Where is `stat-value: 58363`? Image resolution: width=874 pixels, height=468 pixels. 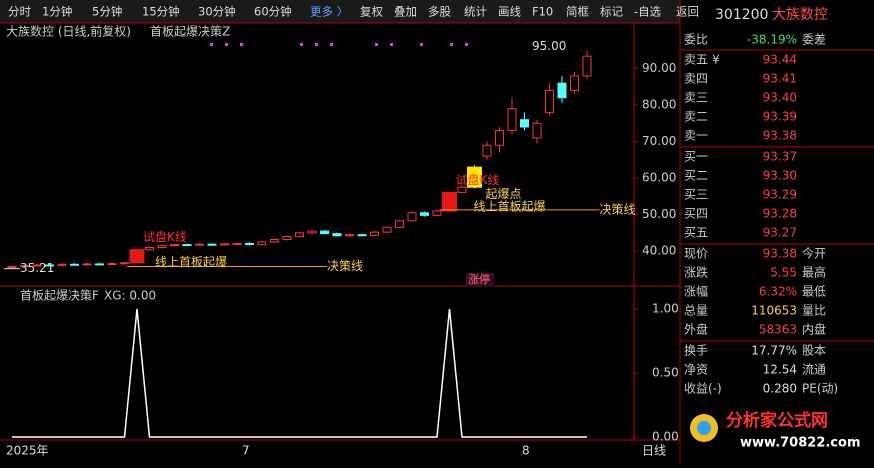
stat-value: 58363 is located at coordinates (778, 330).